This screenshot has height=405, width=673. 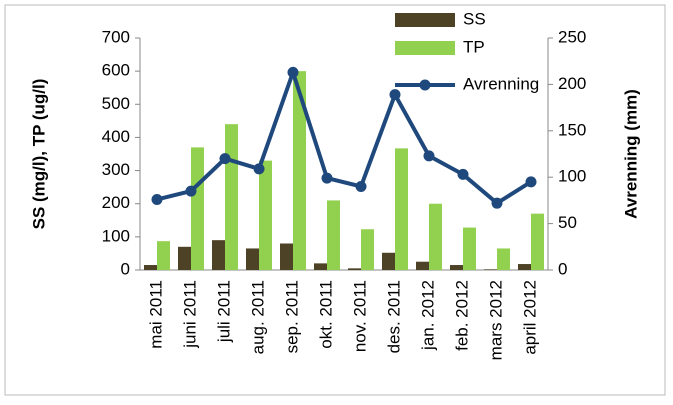 What do you see at coordinates (572, 83) in the screenshot?
I see `y2-tick-label: 200` at bounding box center [572, 83].